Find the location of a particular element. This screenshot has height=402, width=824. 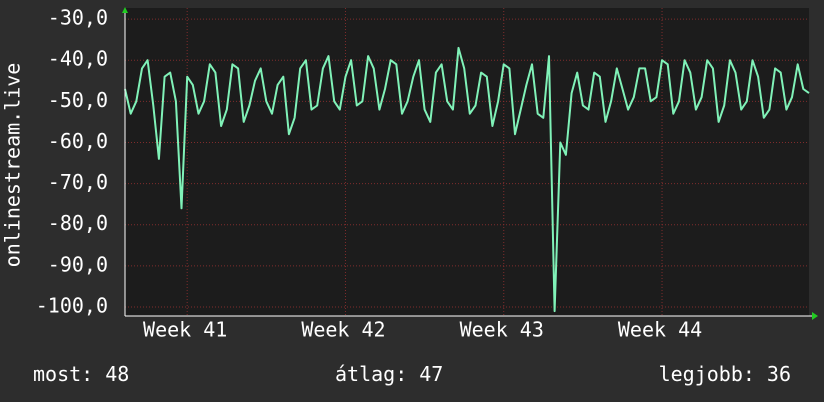

y-tick-label: -60,0 is located at coordinates (78, 141).